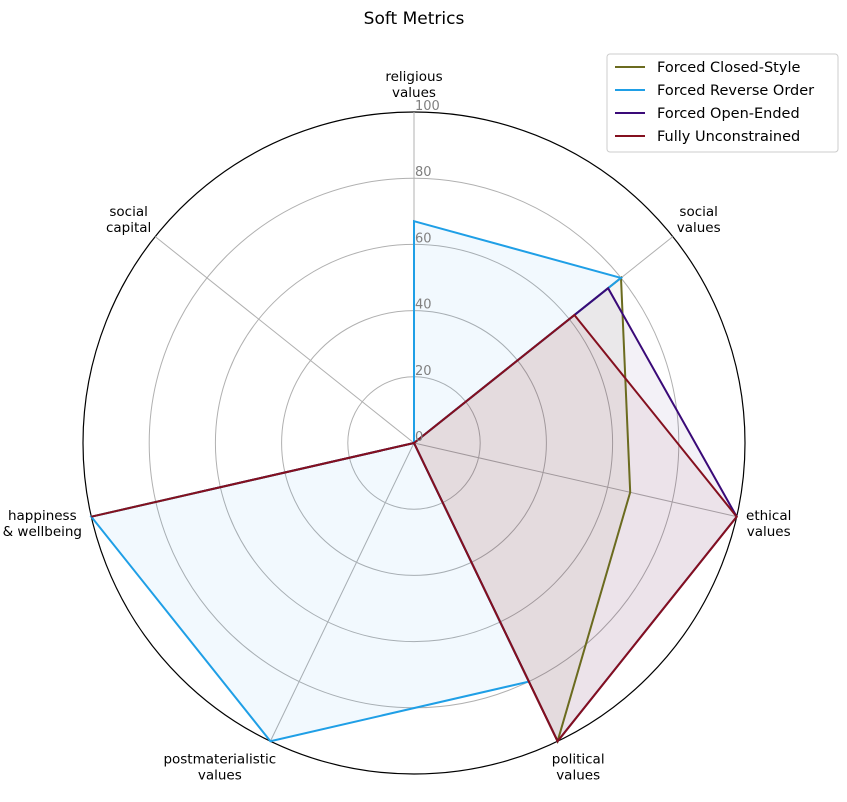 The image size is (847, 802). Describe the element at coordinates (423, 172) in the screenshot. I see `radial-tick-label: 80` at that location.